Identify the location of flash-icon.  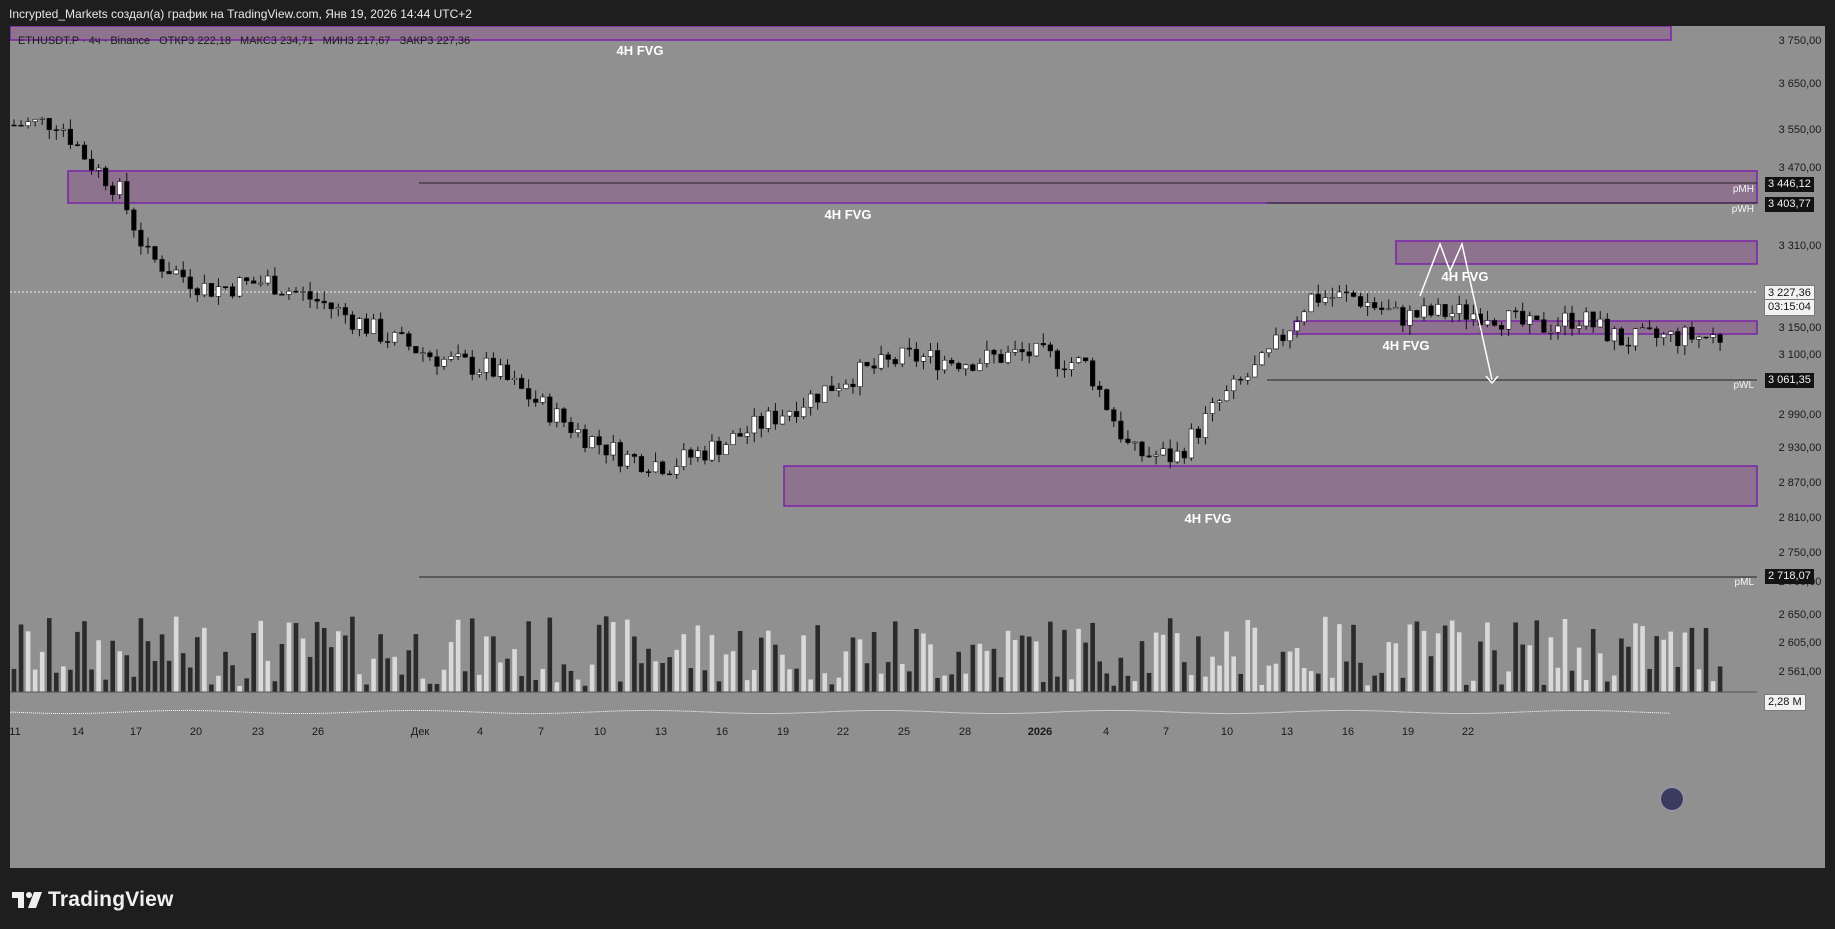
(1672, 799).